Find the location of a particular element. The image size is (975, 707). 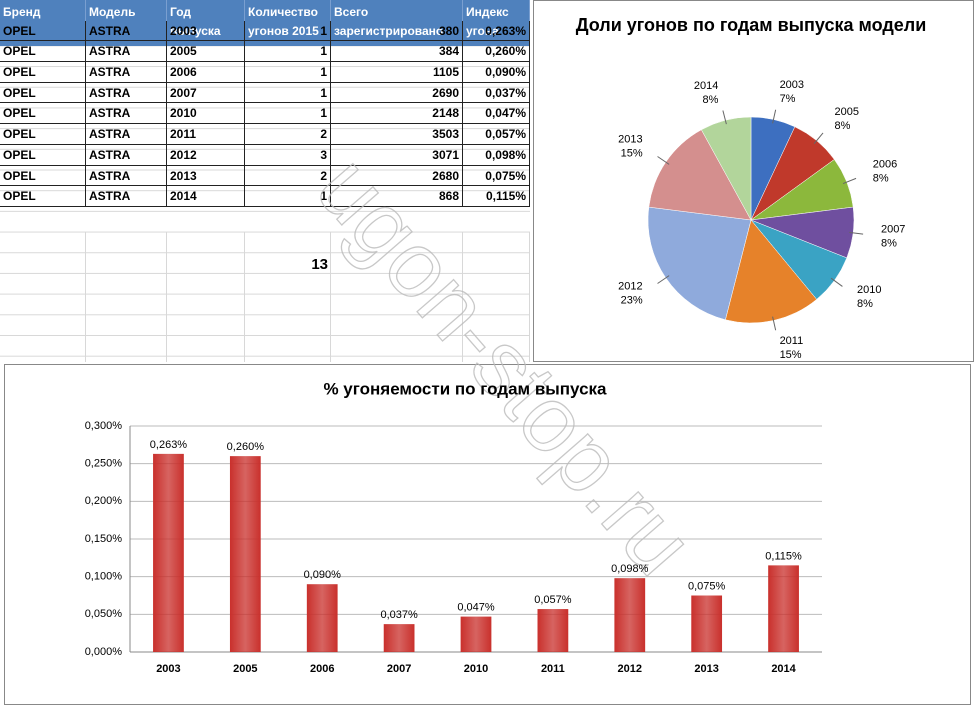

cell: 3071 is located at coordinates (397, 155).